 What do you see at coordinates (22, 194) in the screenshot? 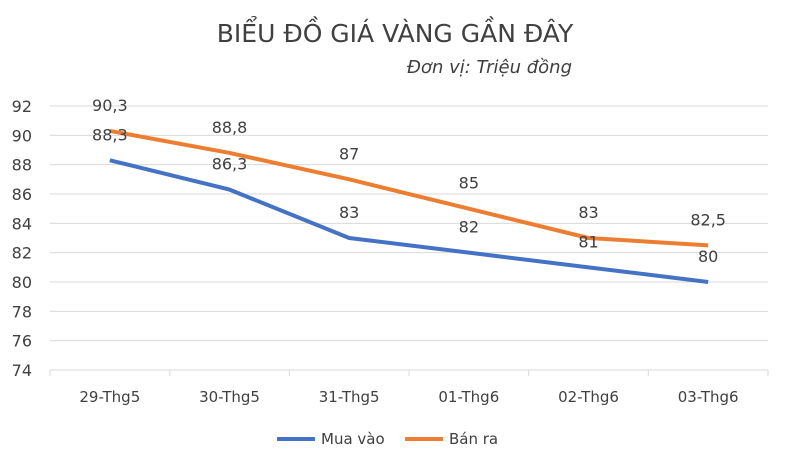
I see `y-tick-label: 86` at bounding box center [22, 194].